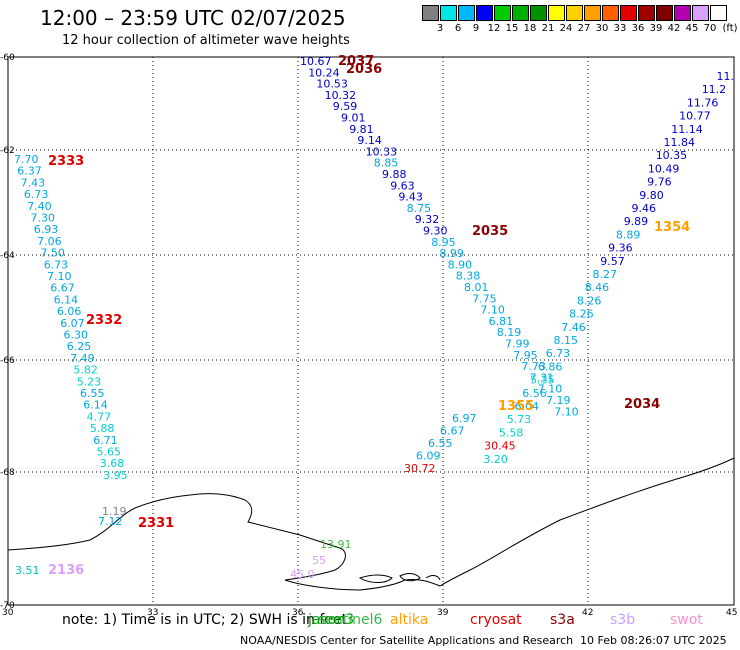 The image size is (740, 650). What do you see at coordinates (692, 28) in the screenshot?
I see `legend-tick-label: 45` at bounding box center [692, 28].